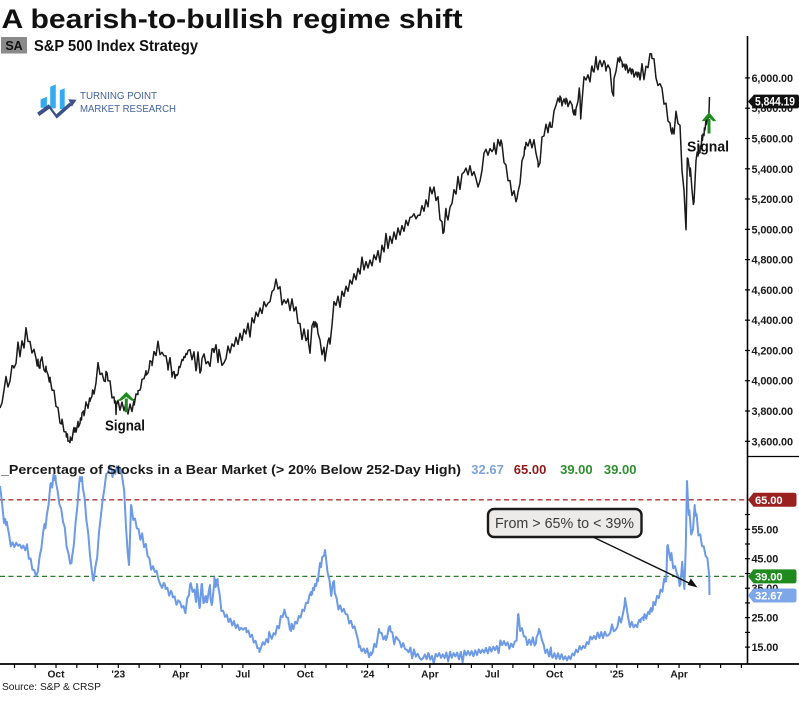 This screenshot has height=701, width=799. What do you see at coordinates (765, 619) in the screenshot?
I see `svg-text: 25.00` at bounding box center [765, 619].